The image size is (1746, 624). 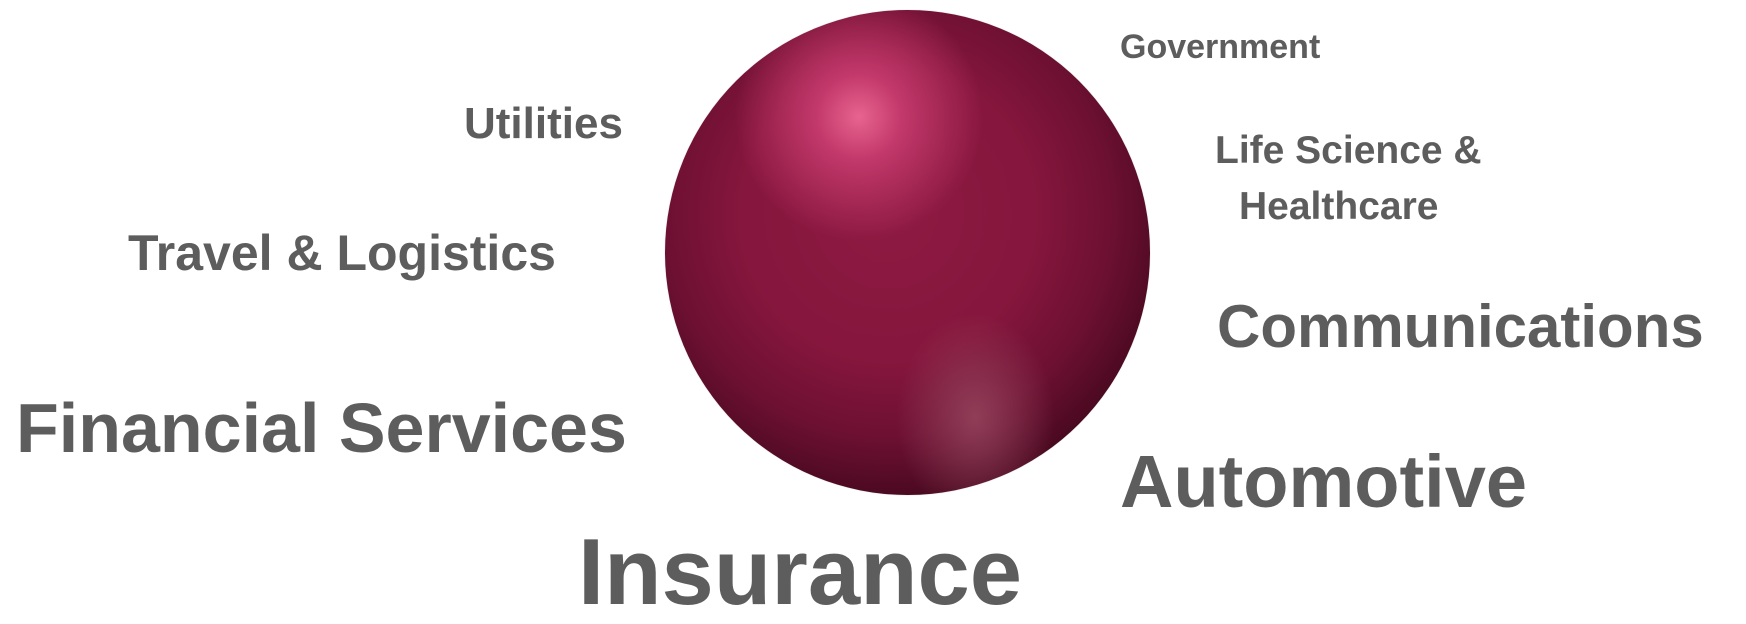 I want to click on label-insurance: Insurance, so click(x=800, y=571).